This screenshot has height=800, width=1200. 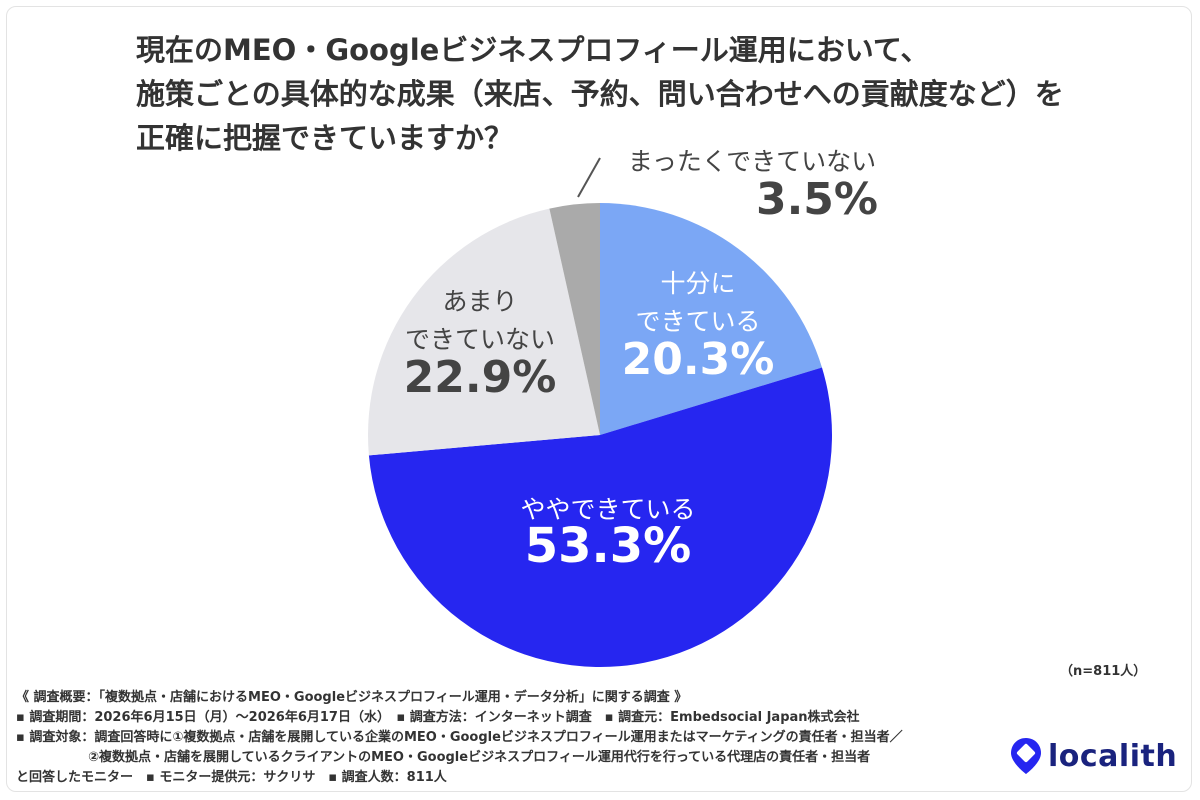 I want to click on slice-label-4-line-1: まったくできていない, so click(x=752, y=161).